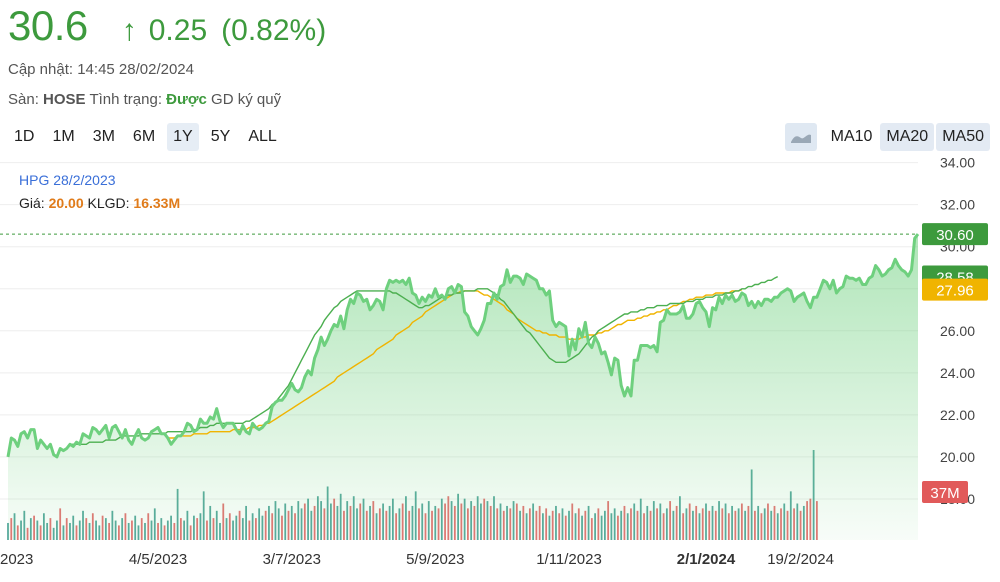 The width and height of the screenshot is (1000, 582). Describe the element at coordinates (957, 457) in the screenshot. I see `y-tick-label: 20.00` at that location.